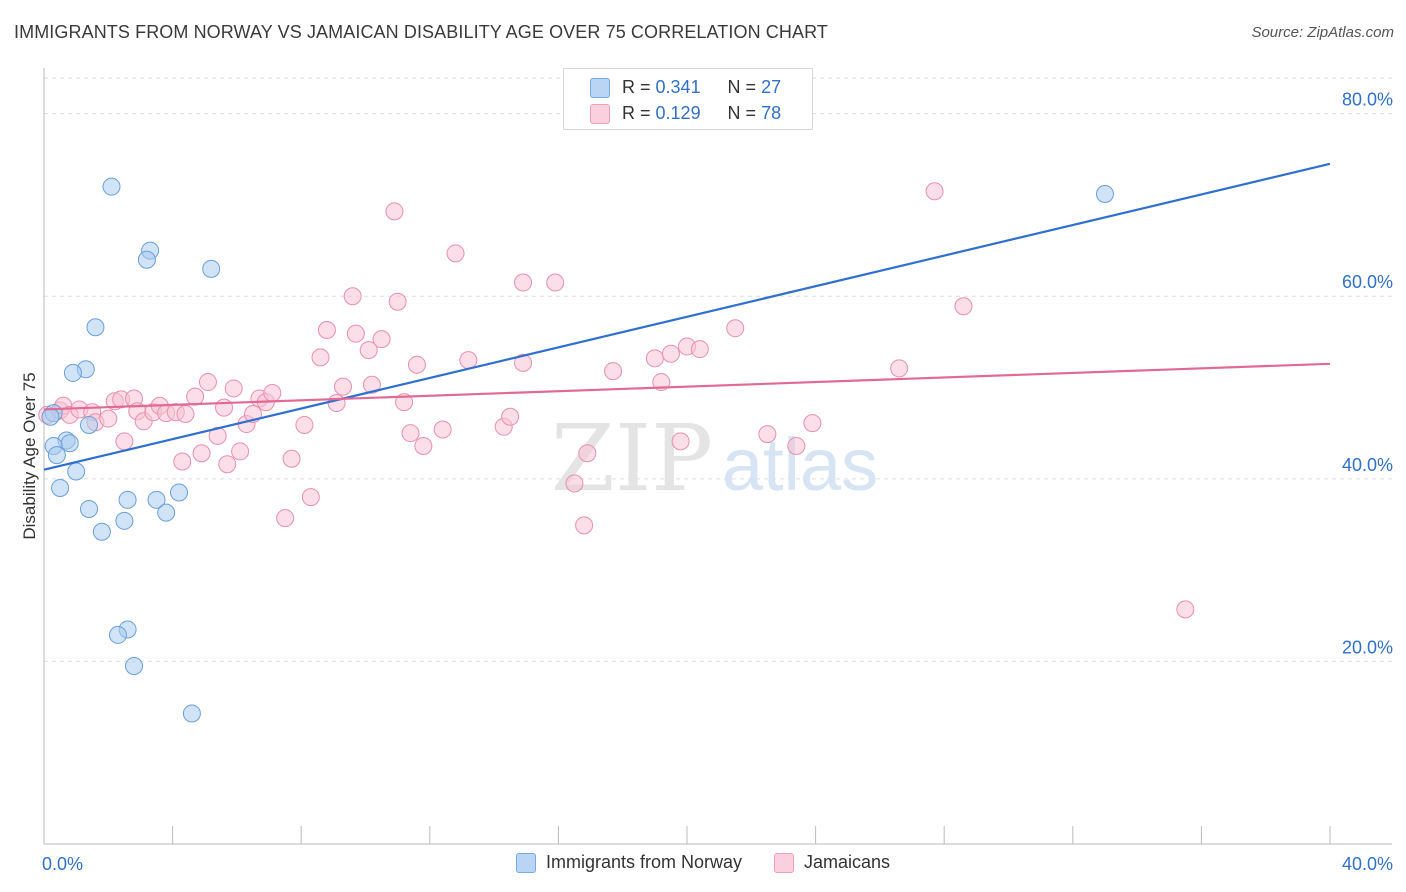 Image resolution: width=1406 pixels, height=892 pixels. I want to click on legend-label-jamaicans: Jamaicans, so click(847, 862).